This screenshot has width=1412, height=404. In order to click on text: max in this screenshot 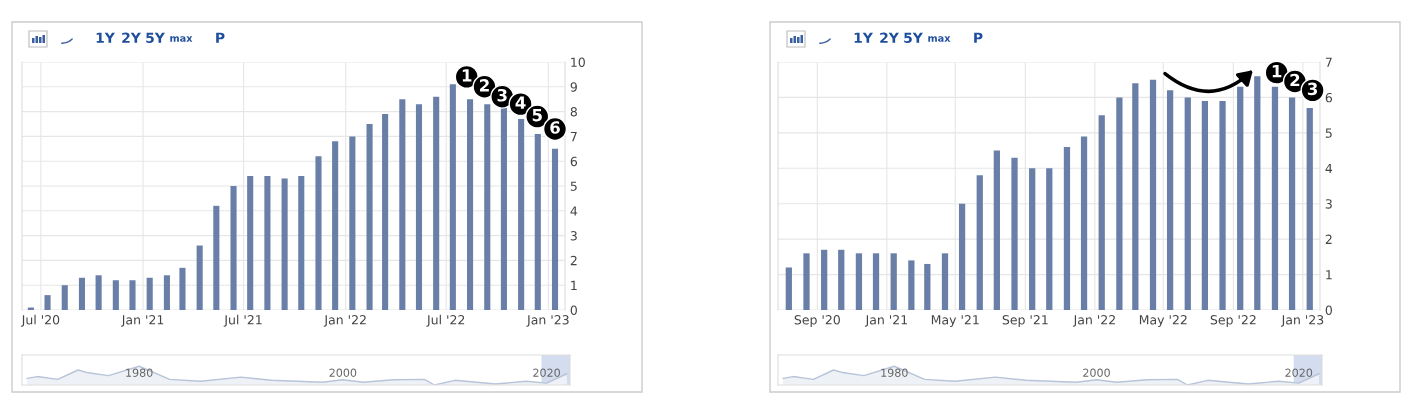, I will do `click(181, 39)`.